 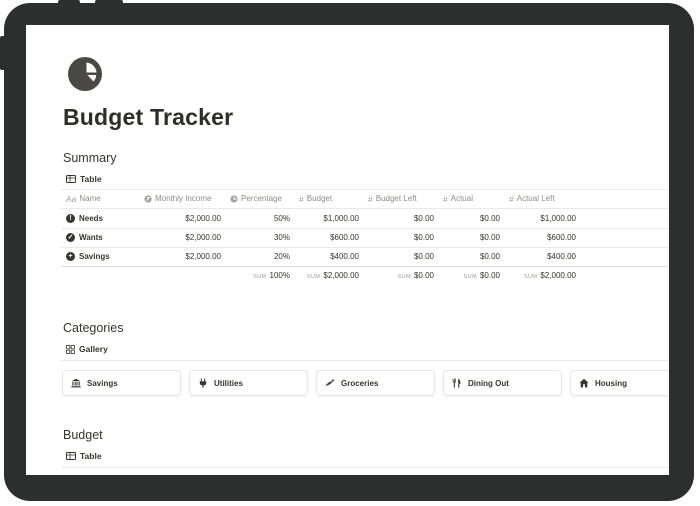 What do you see at coordinates (234, 199) in the screenshot?
I see `rollup-icon` at bounding box center [234, 199].